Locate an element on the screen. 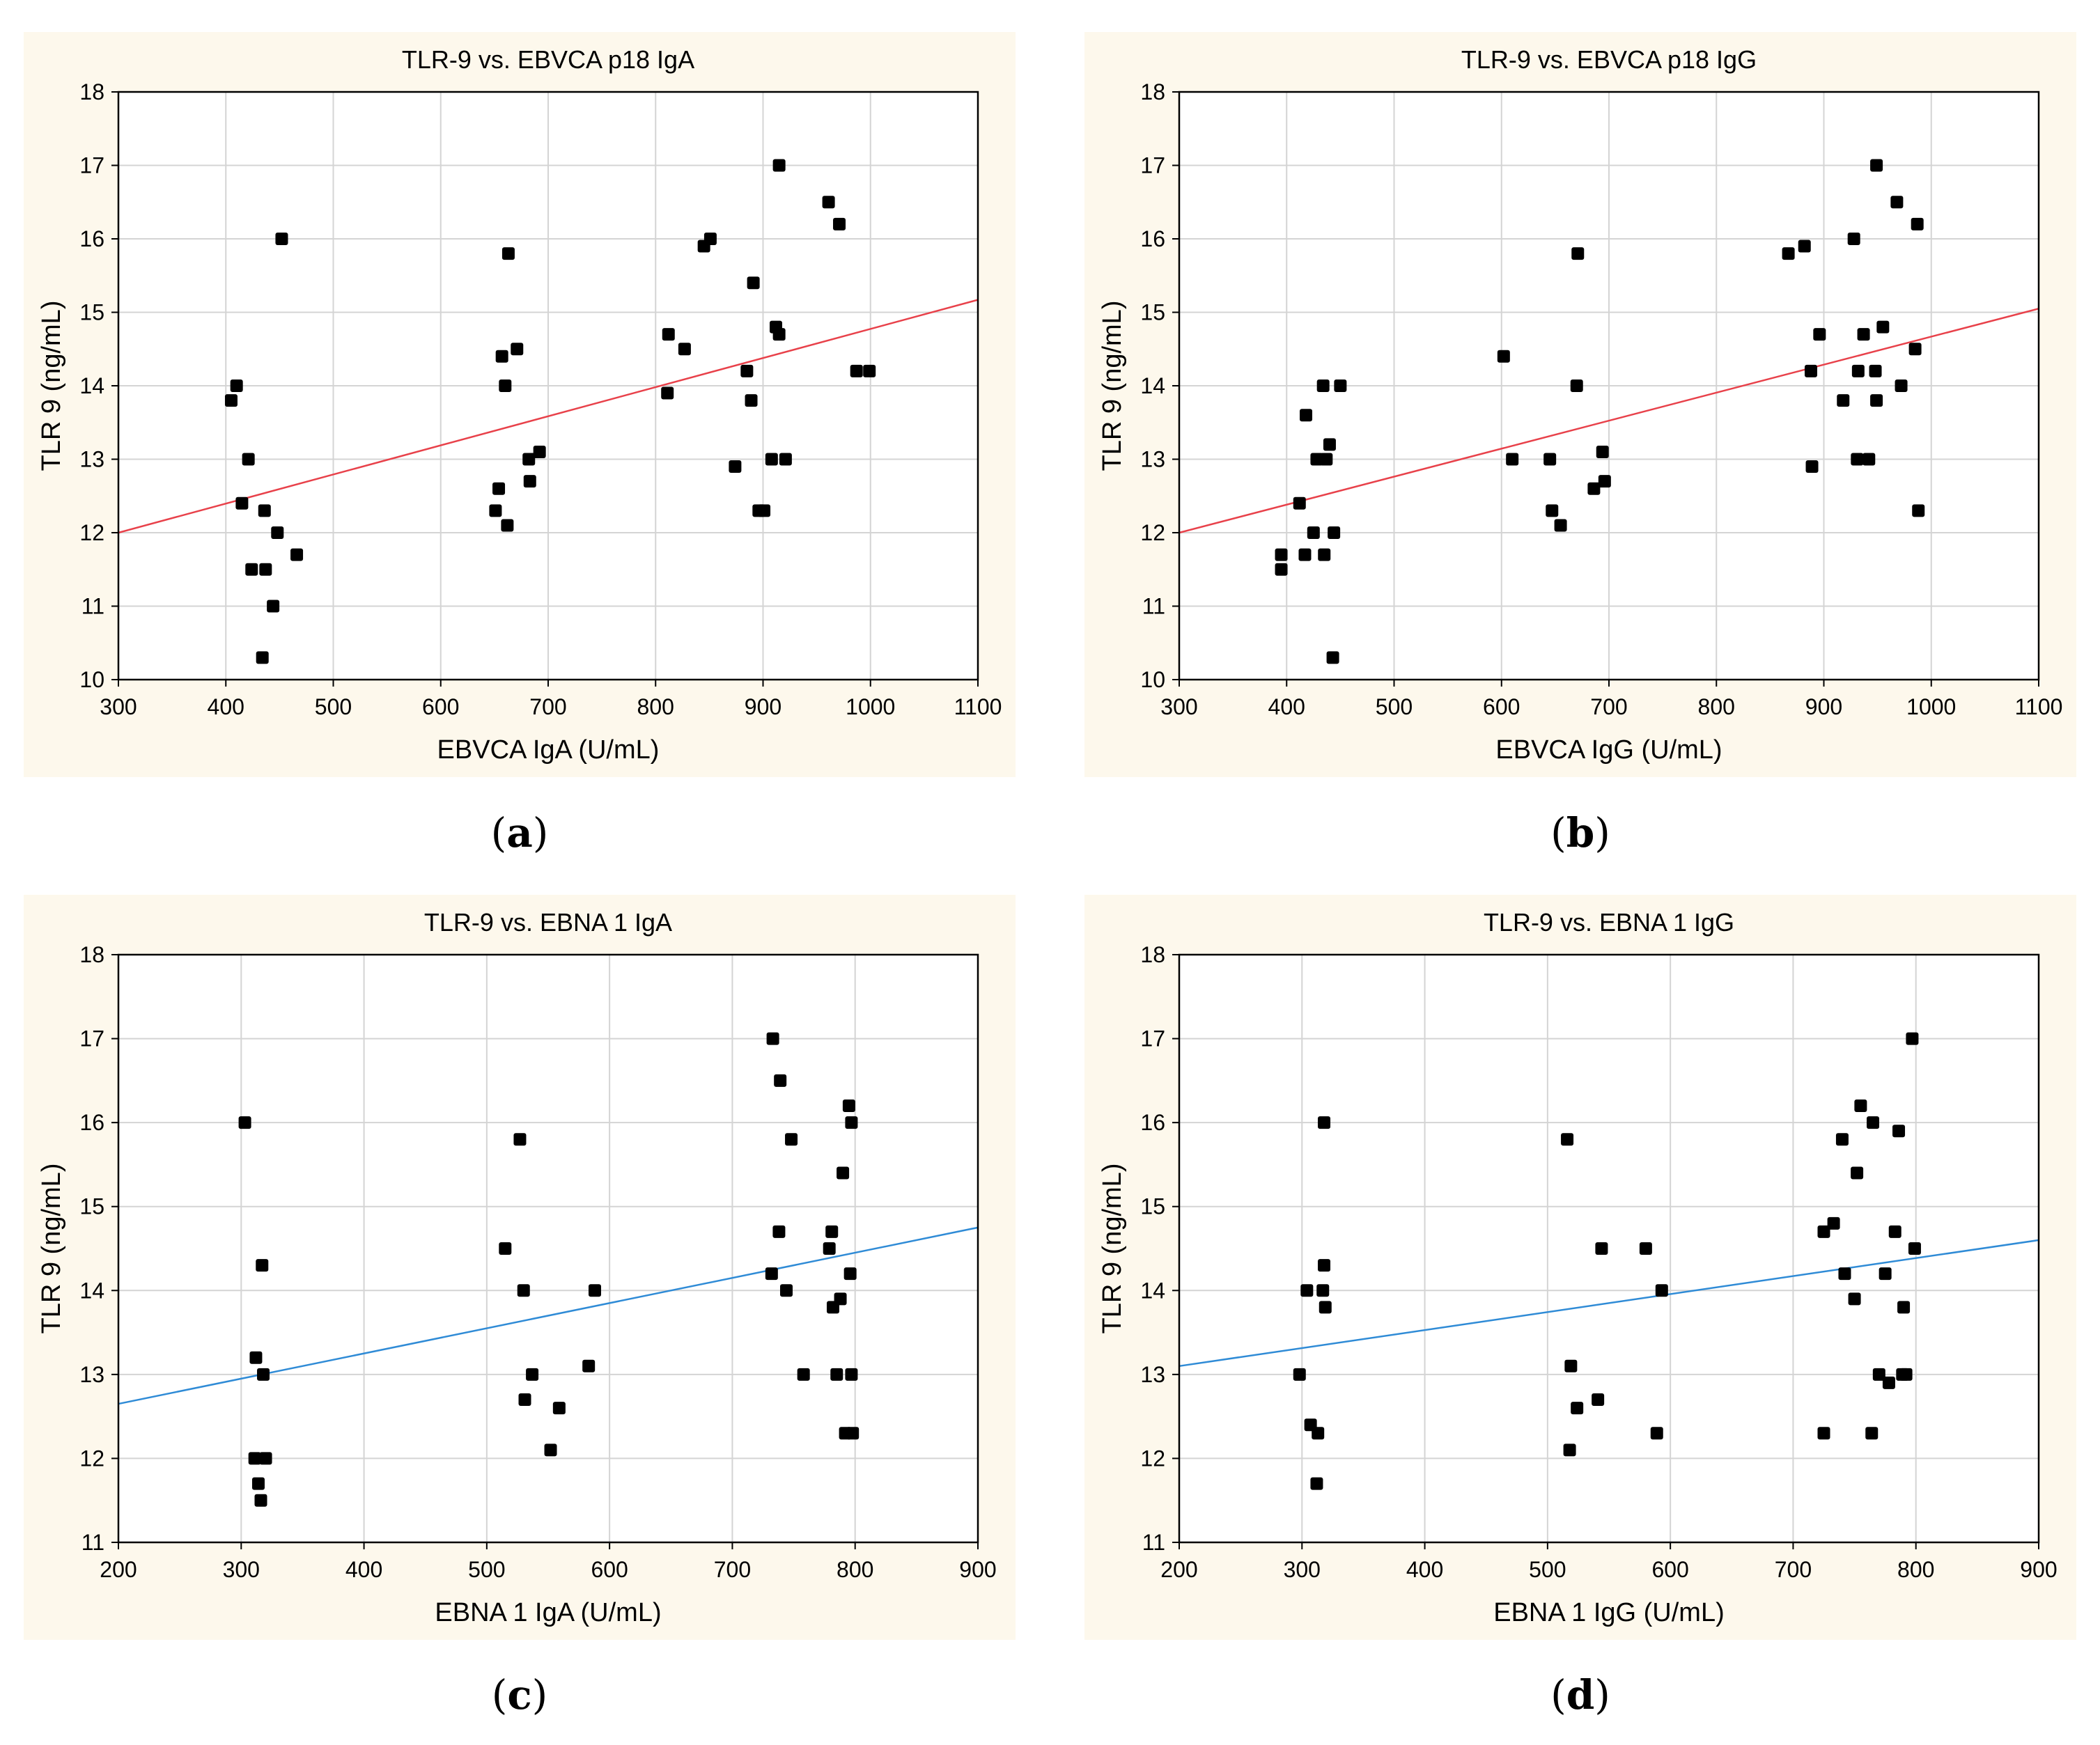 This screenshot has width=2100, height=1745. chart-title: TLR-9 vs. EBVCA p18 IgA is located at coordinates (548, 59).